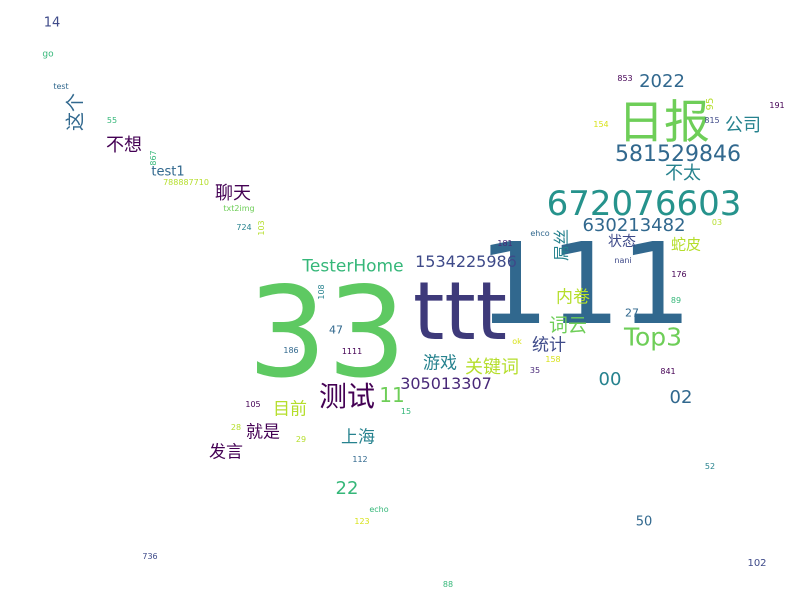  I want to click on word-11: 11, so click(392, 395).